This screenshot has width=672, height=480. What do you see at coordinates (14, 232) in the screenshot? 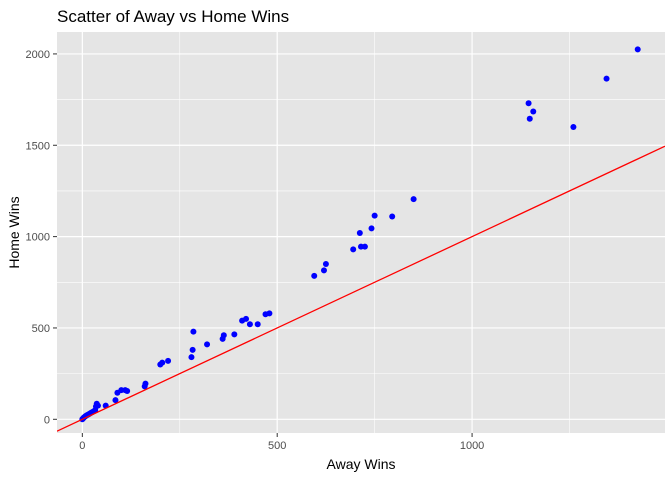
I see `y-axis-title: Home Wins` at bounding box center [14, 232].